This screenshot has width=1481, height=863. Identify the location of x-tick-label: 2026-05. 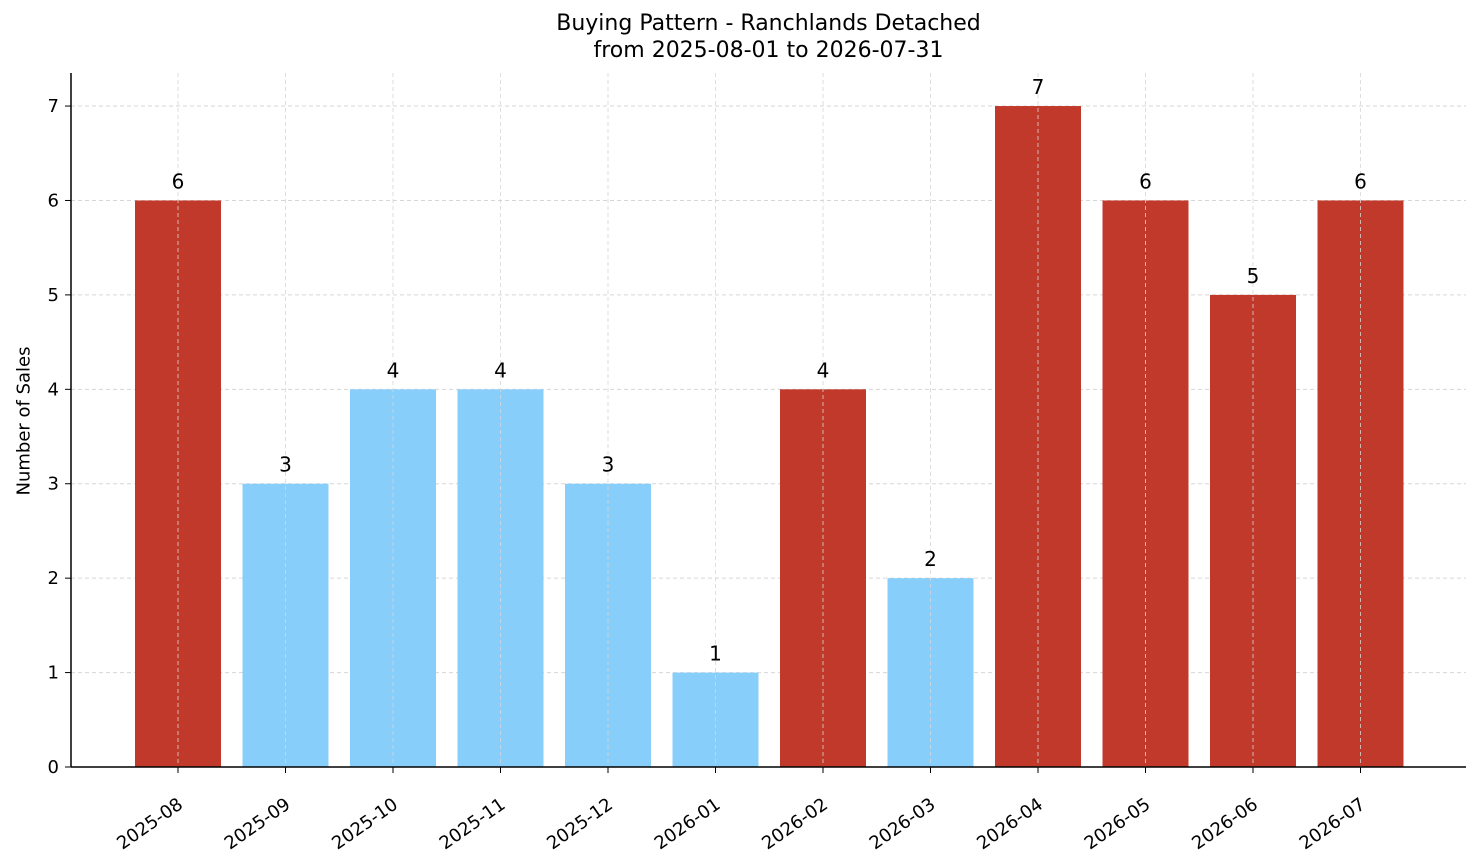
(1118, 824).